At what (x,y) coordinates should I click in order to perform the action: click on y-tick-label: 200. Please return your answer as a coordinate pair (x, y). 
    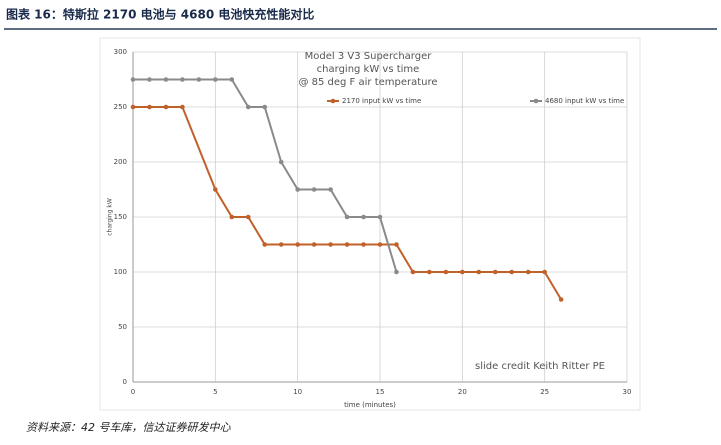
    Looking at the image, I should click on (120, 162).